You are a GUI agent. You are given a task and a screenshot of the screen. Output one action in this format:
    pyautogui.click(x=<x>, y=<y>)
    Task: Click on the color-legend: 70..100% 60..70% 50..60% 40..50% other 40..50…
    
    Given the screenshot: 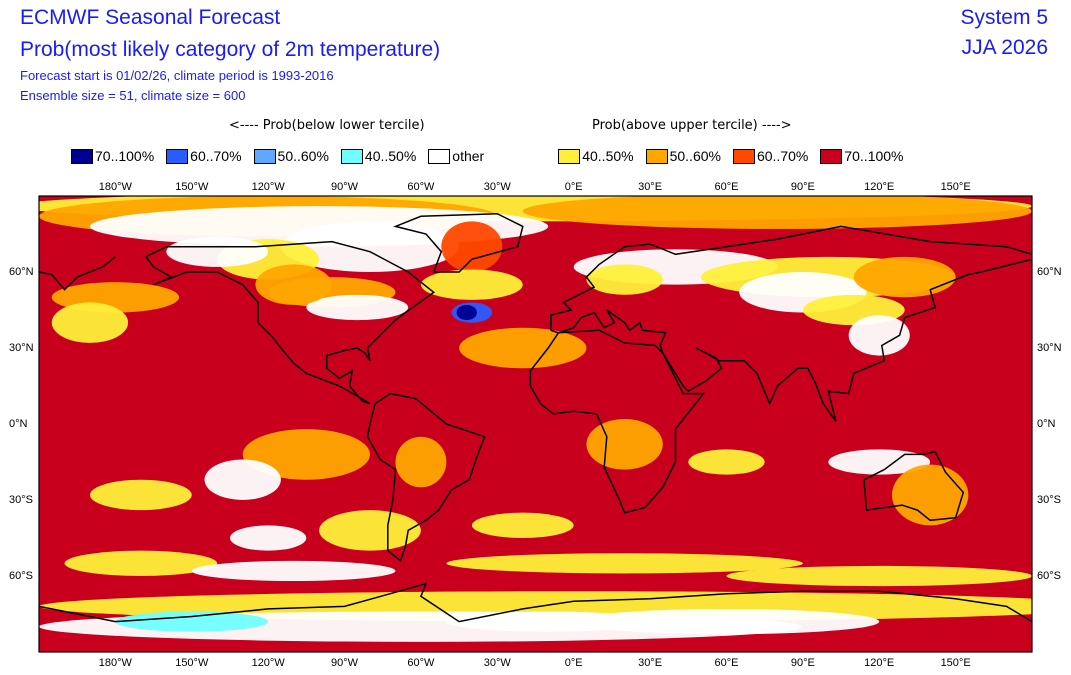 What is the action you would take?
    pyautogui.click(x=493, y=156)
    